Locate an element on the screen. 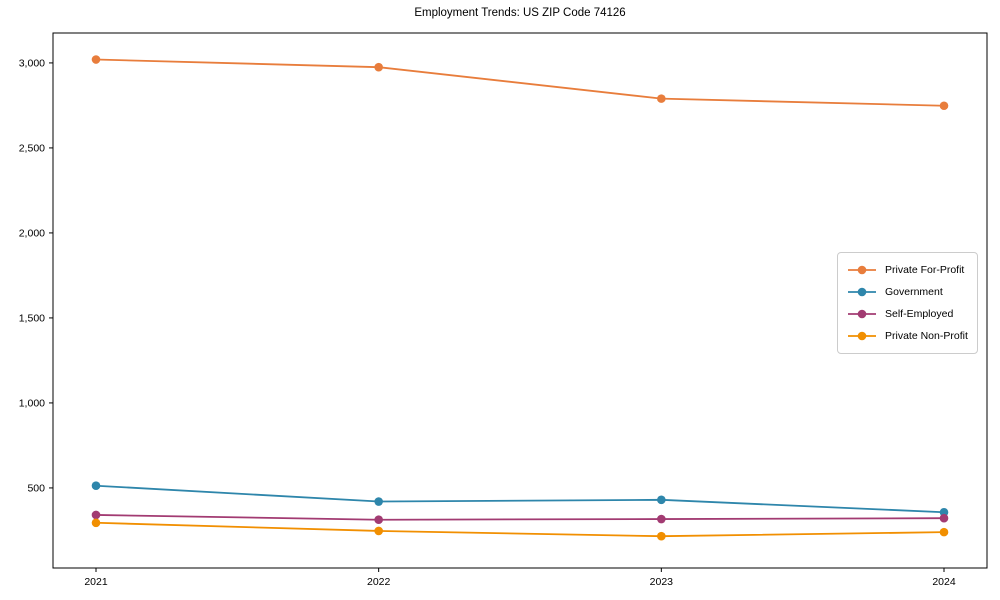 Image resolution: width=1000 pixels, height=600 pixels. y-tick-label: 2,000 is located at coordinates (32, 233).